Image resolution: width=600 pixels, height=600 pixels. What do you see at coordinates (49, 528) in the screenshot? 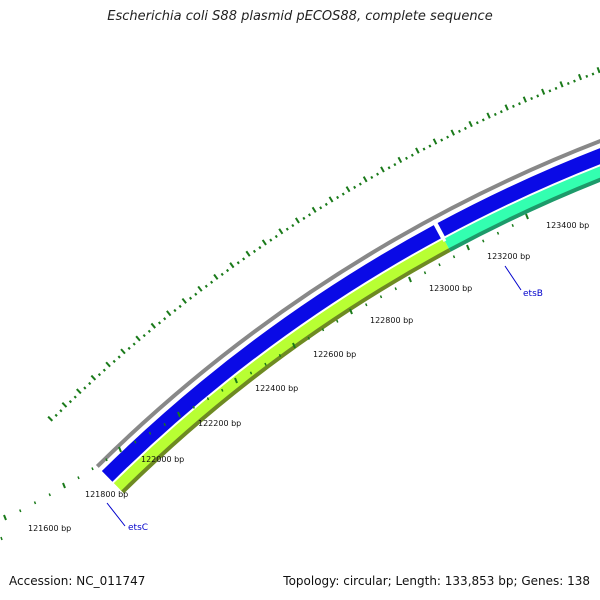
I see `ruler-tick-label: 121600 bp` at bounding box center [49, 528].